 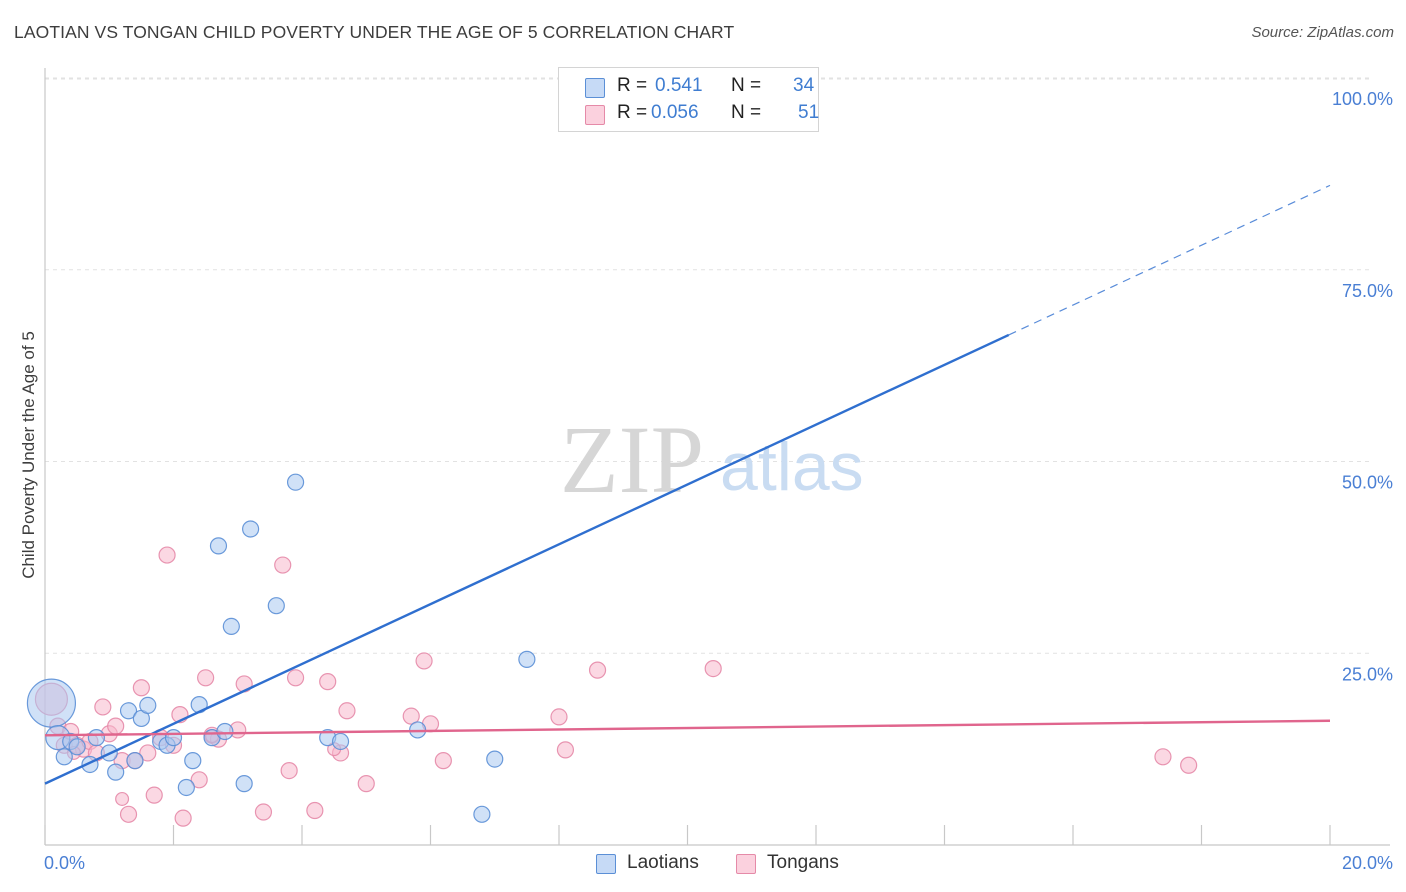 I want to click on tongans-legend-swatch, so click(x=746, y=864).